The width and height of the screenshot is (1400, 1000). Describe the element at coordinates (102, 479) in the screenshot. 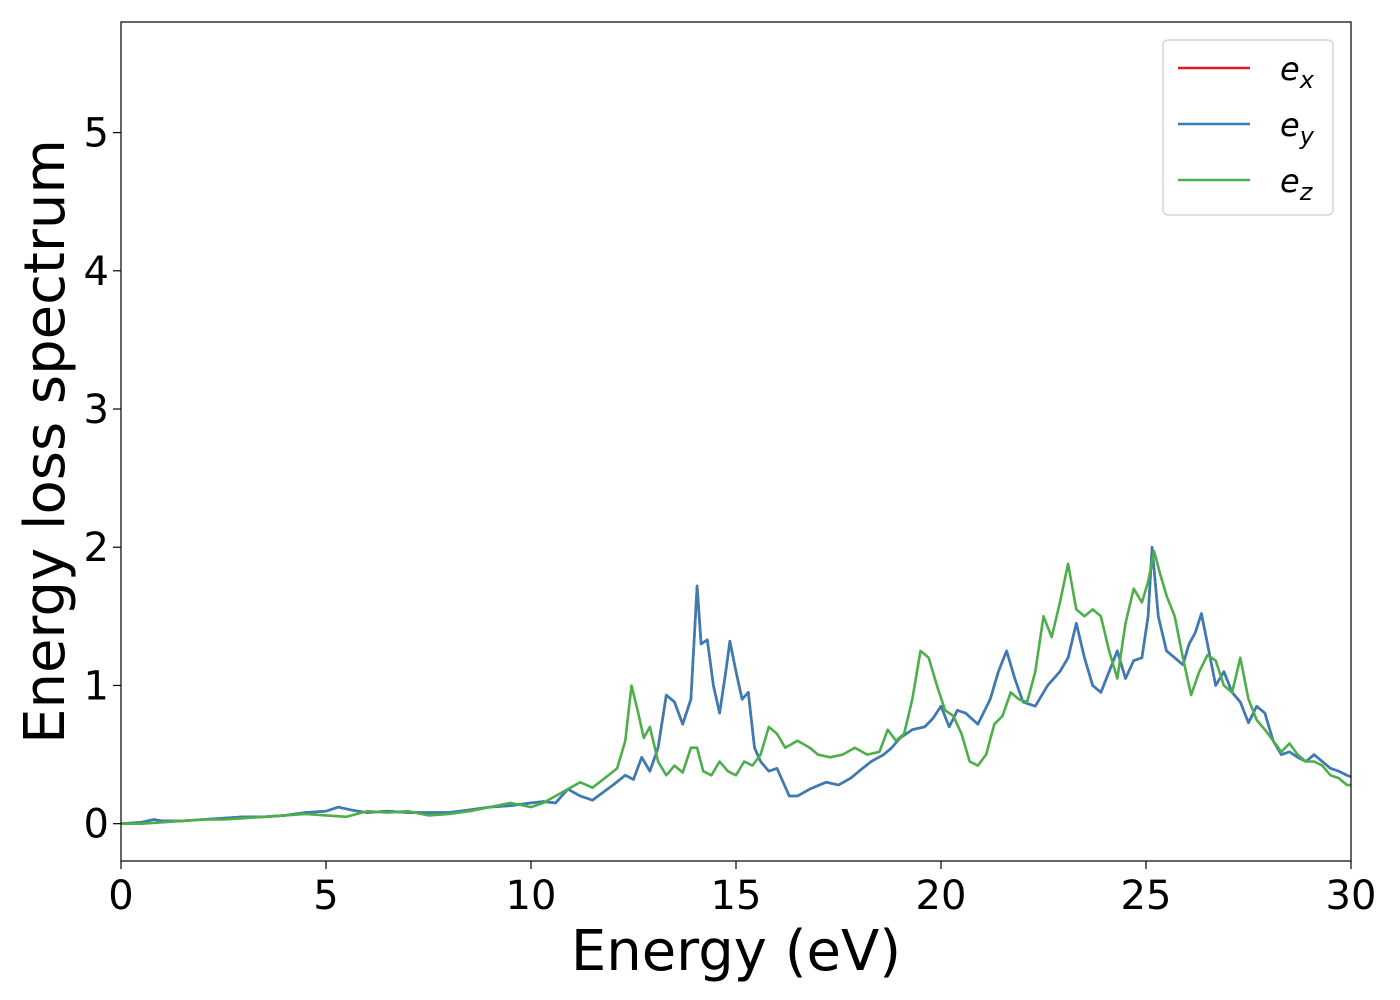

I see `y-axis: 0 1 2 3 4 5` at that location.